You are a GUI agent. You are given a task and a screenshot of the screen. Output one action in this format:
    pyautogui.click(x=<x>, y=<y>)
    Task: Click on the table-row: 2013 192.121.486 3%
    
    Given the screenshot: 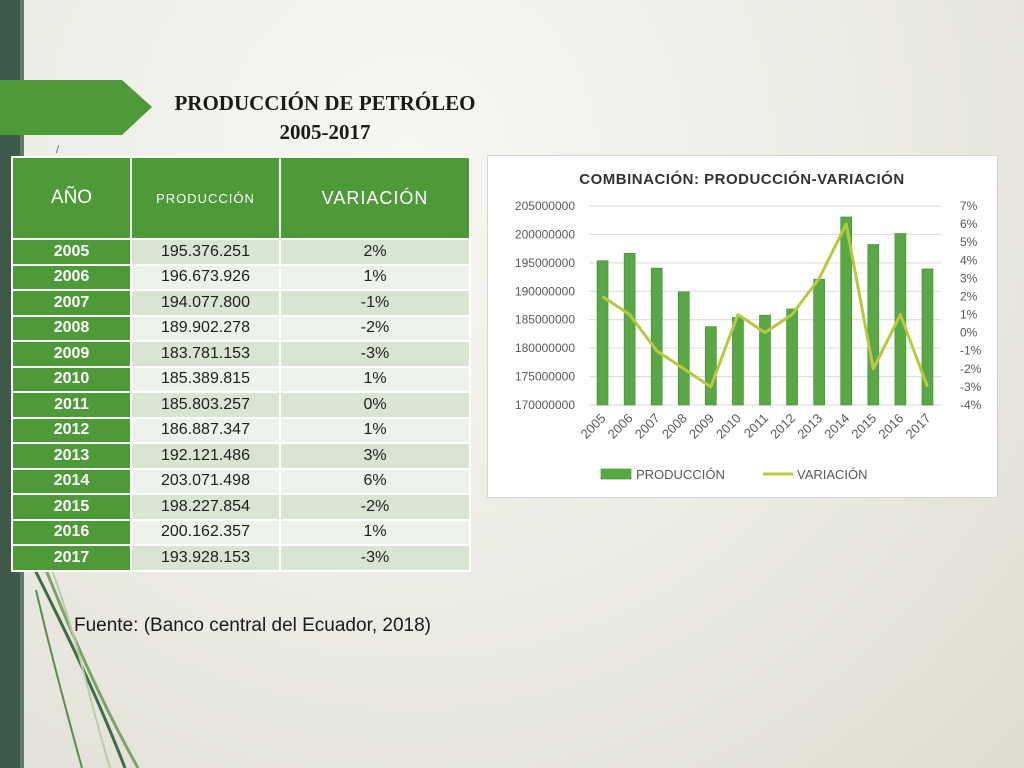 What is the action you would take?
    pyautogui.click(x=241, y=456)
    